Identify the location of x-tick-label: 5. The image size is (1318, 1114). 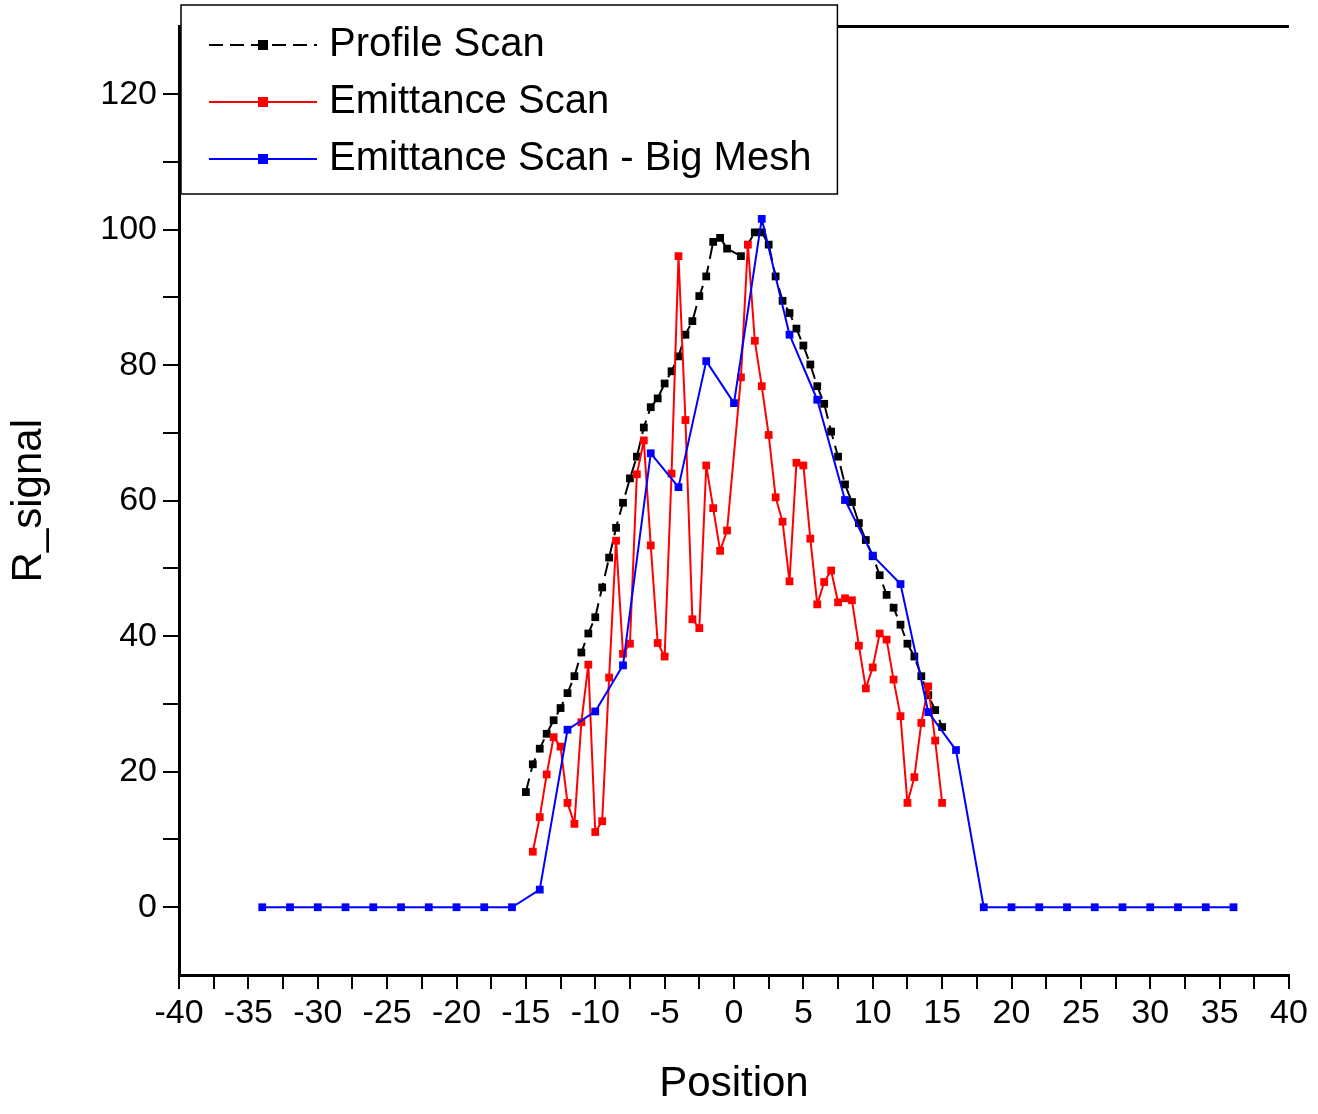
(803, 1010).